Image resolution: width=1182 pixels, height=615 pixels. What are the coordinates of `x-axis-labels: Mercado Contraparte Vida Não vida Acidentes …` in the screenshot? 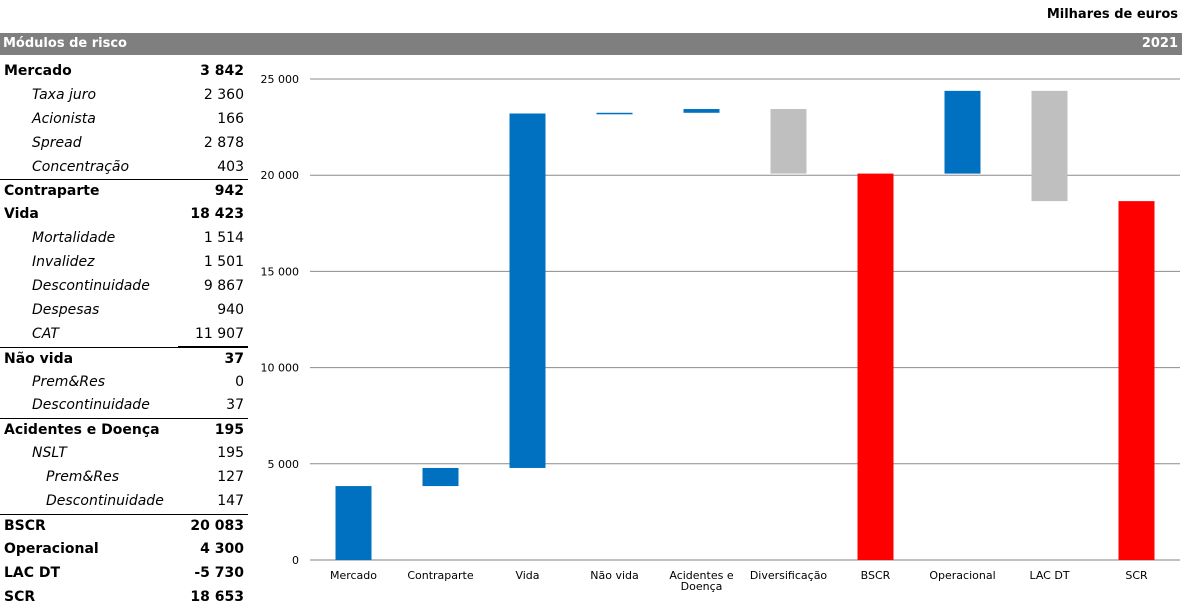 It's located at (739, 581).